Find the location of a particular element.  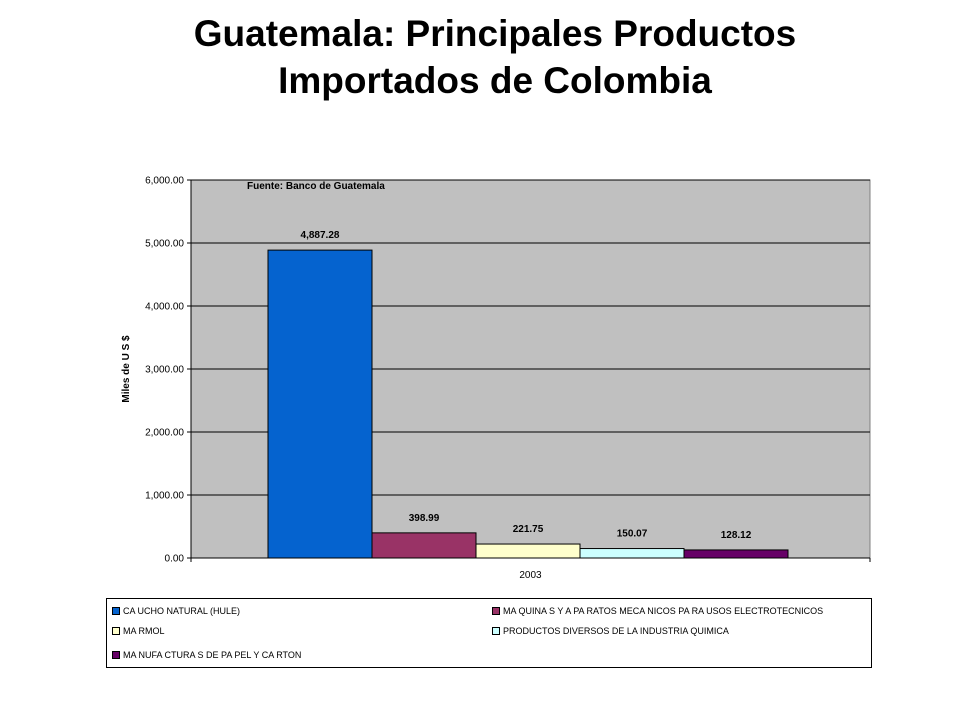

legend-label: CA UCHO NATURAL (HULE) is located at coordinates (182, 611).